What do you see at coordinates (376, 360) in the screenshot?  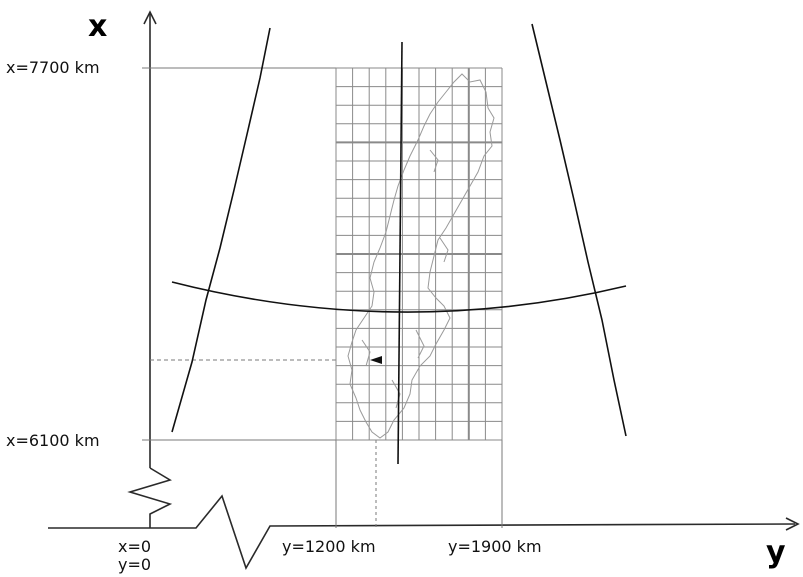 I see `location-marker-icon` at bounding box center [376, 360].